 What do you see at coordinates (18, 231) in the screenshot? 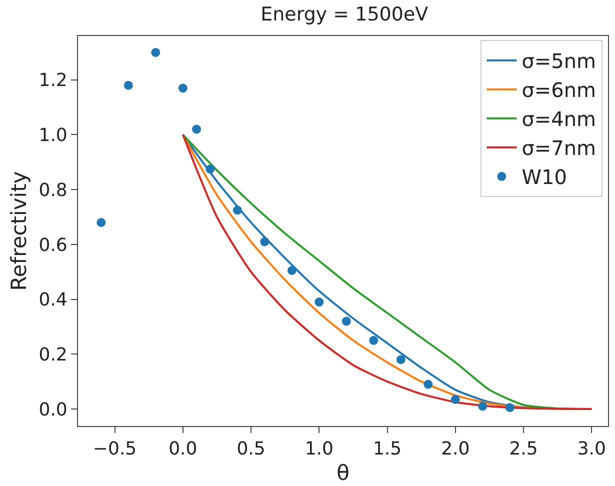
I see `y-axis-title: Refrectivity` at bounding box center [18, 231].